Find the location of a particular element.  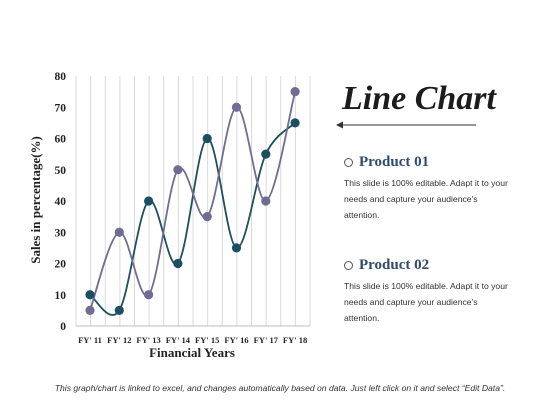

x-axis-label: Financial Years is located at coordinates (192, 352).